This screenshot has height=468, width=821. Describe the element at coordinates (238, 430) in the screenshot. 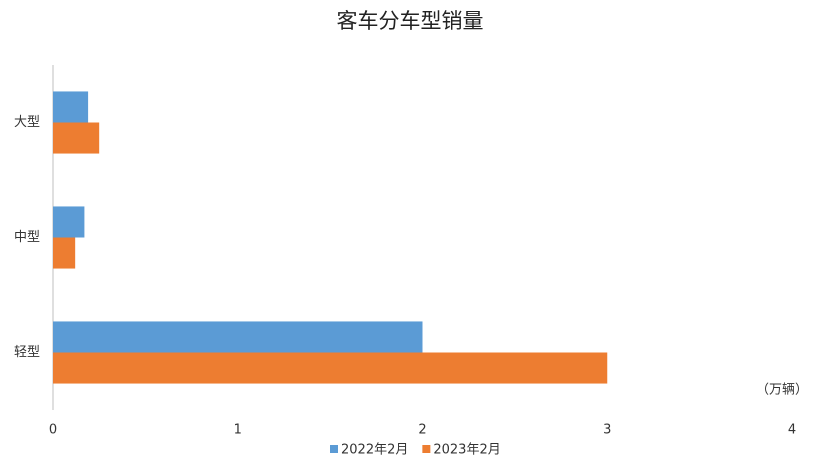

I see `x-tick-label: 1` at that location.